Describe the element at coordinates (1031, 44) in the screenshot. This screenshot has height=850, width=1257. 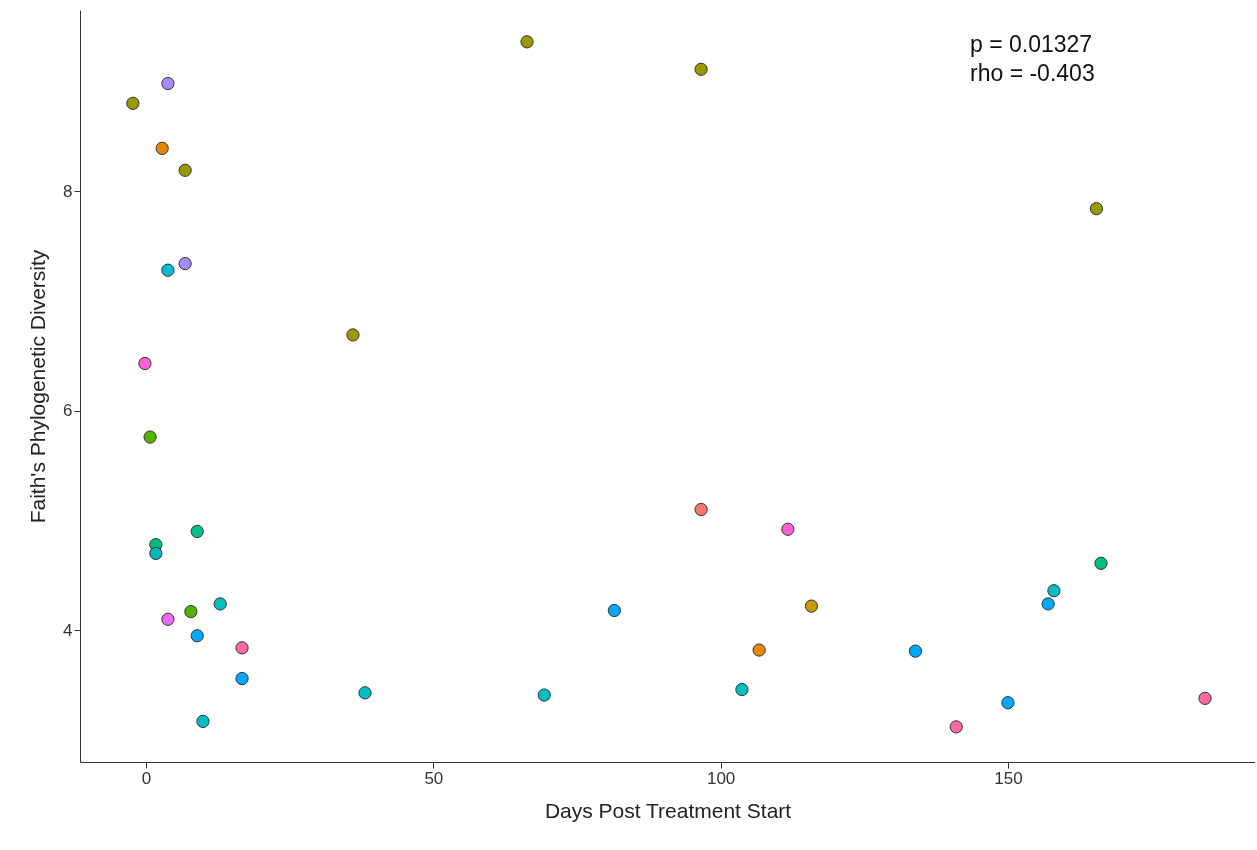
I see `annotation: p = 0.01327` at that location.